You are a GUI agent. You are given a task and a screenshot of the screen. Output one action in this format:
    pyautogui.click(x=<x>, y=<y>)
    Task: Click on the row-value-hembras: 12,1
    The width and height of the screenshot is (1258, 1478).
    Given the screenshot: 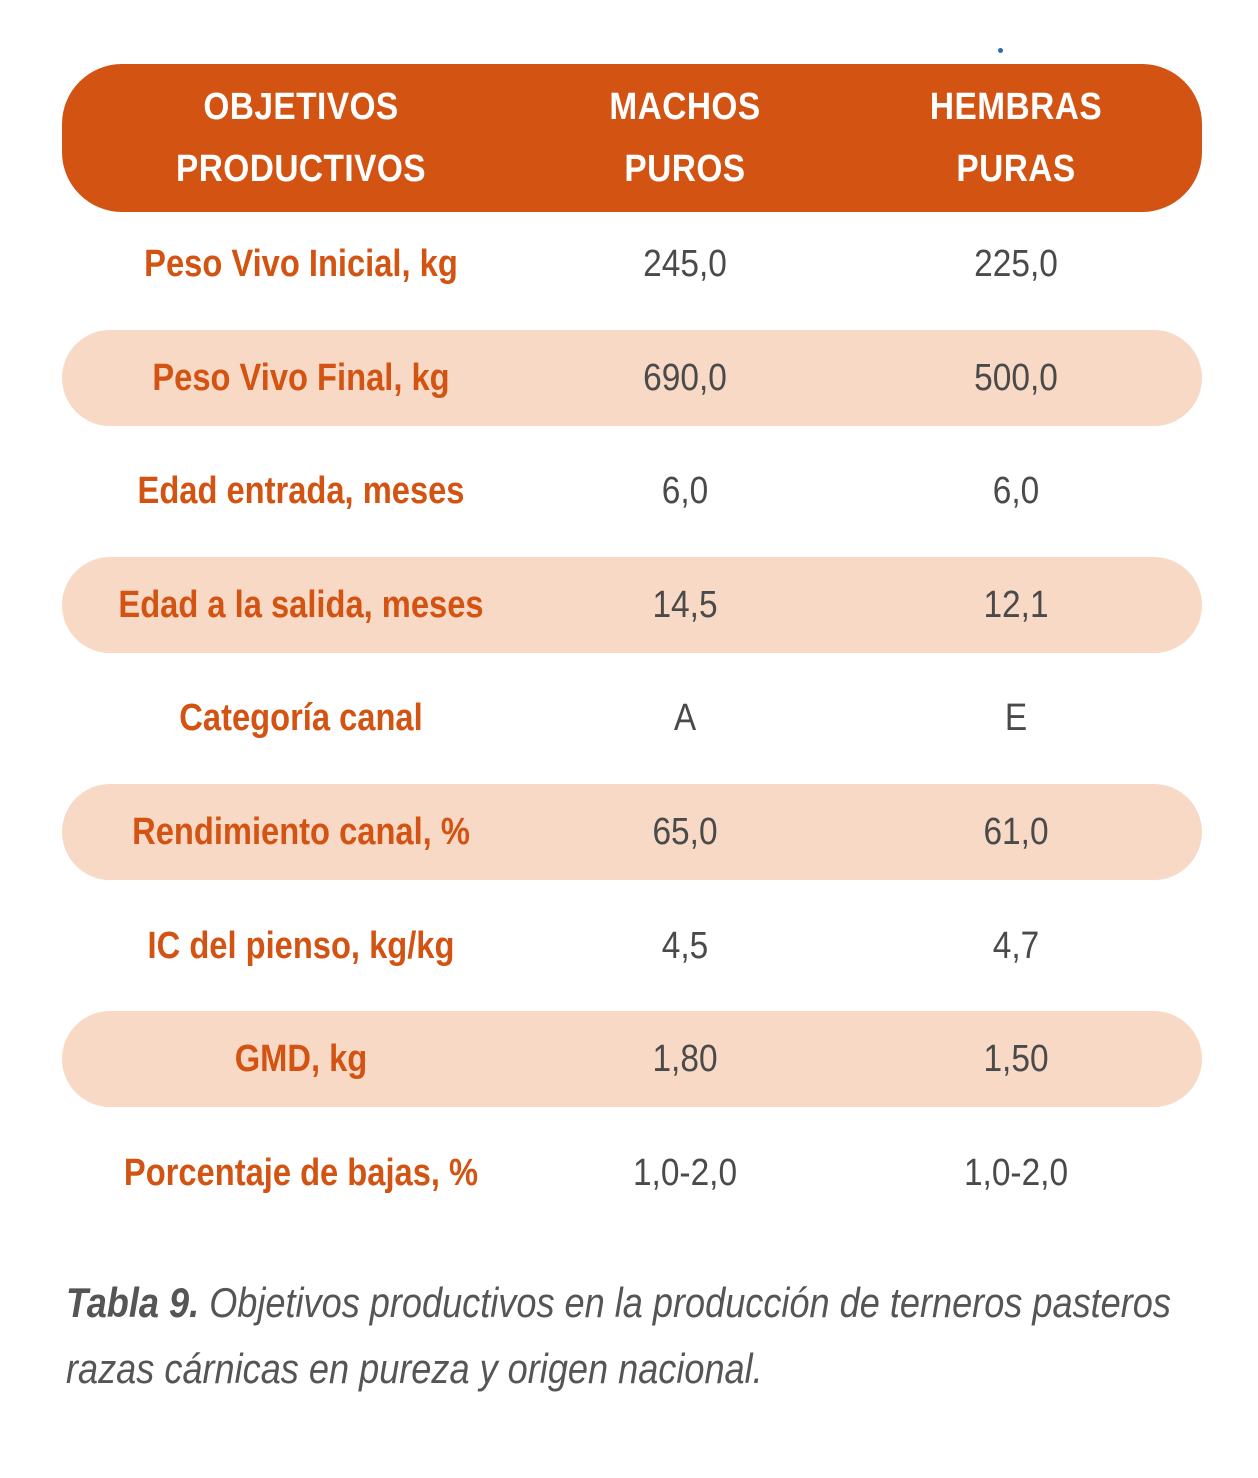 What is the action you would take?
    pyautogui.click(x=1016, y=604)
    